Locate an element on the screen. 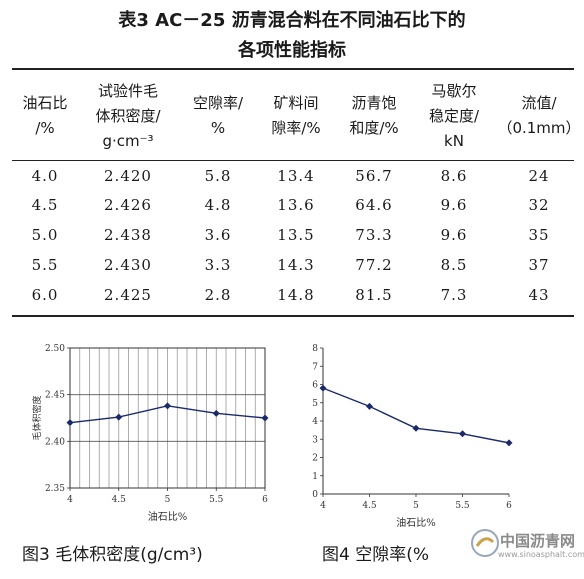  y-axis-label: 毛体积密度 is located at coordinates (37, 417).